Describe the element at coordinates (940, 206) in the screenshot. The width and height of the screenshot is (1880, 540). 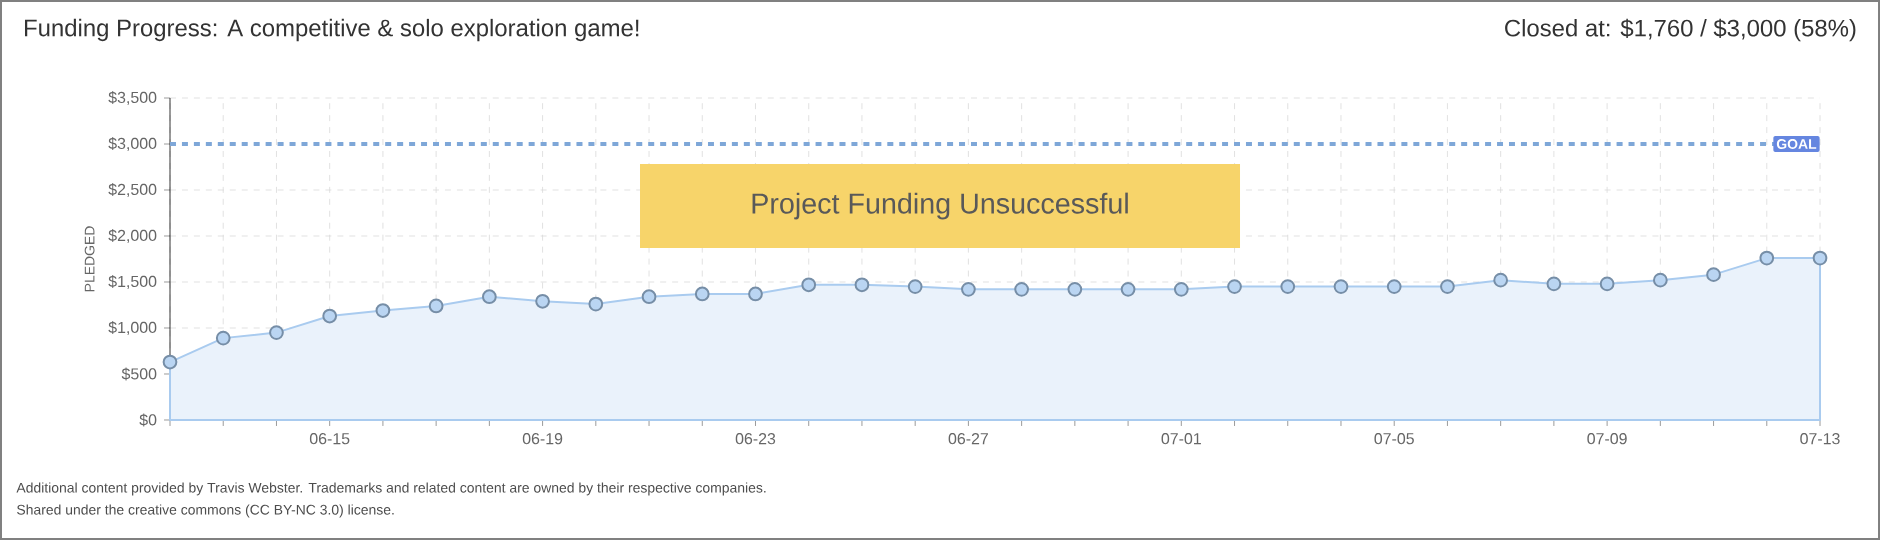
I see `annotation: Project Funding Unsuccessful` at that location.